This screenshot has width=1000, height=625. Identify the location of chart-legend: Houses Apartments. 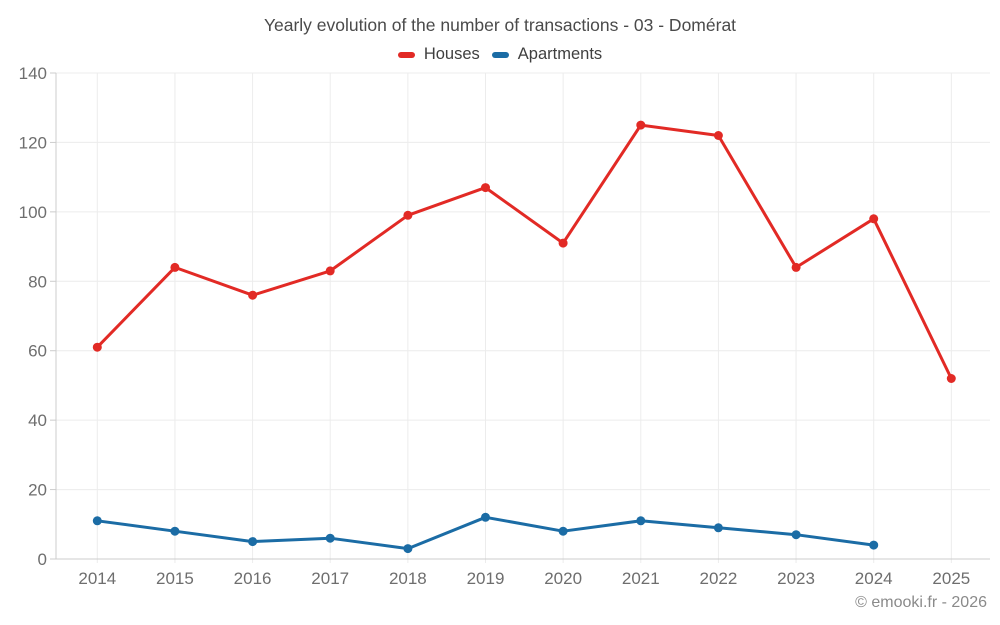
(500, 54).